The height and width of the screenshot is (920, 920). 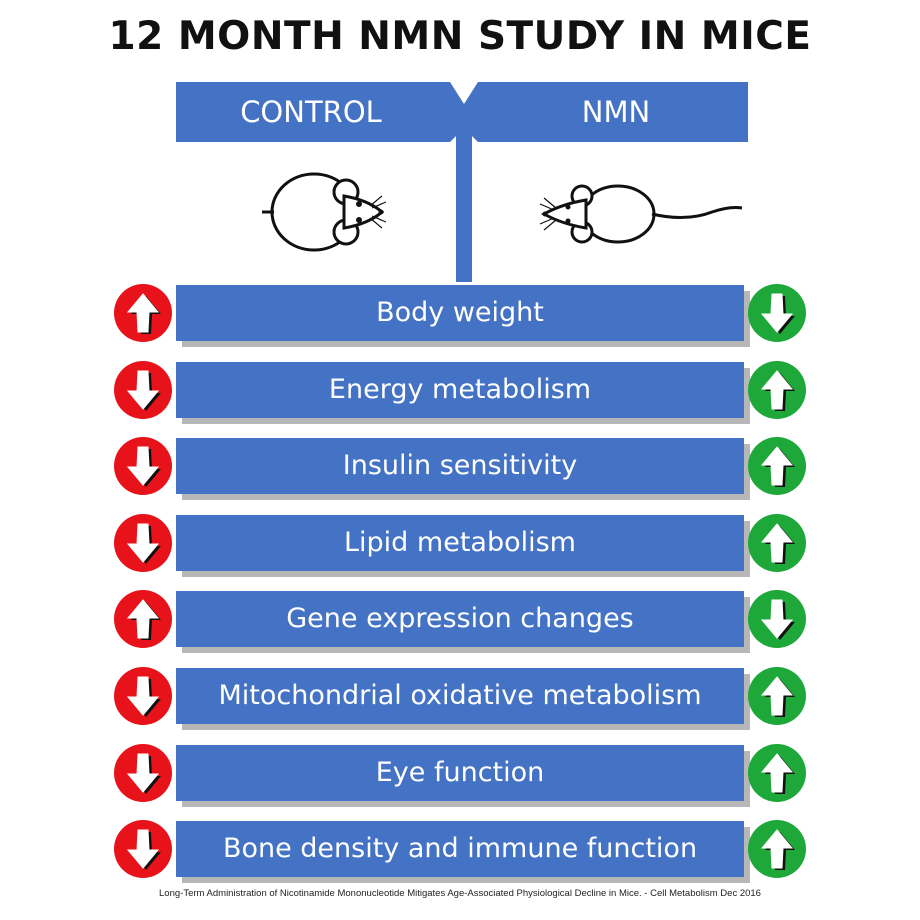 I want to click on outcome-bar: Gene expression changes, so click(x=460, y=619).